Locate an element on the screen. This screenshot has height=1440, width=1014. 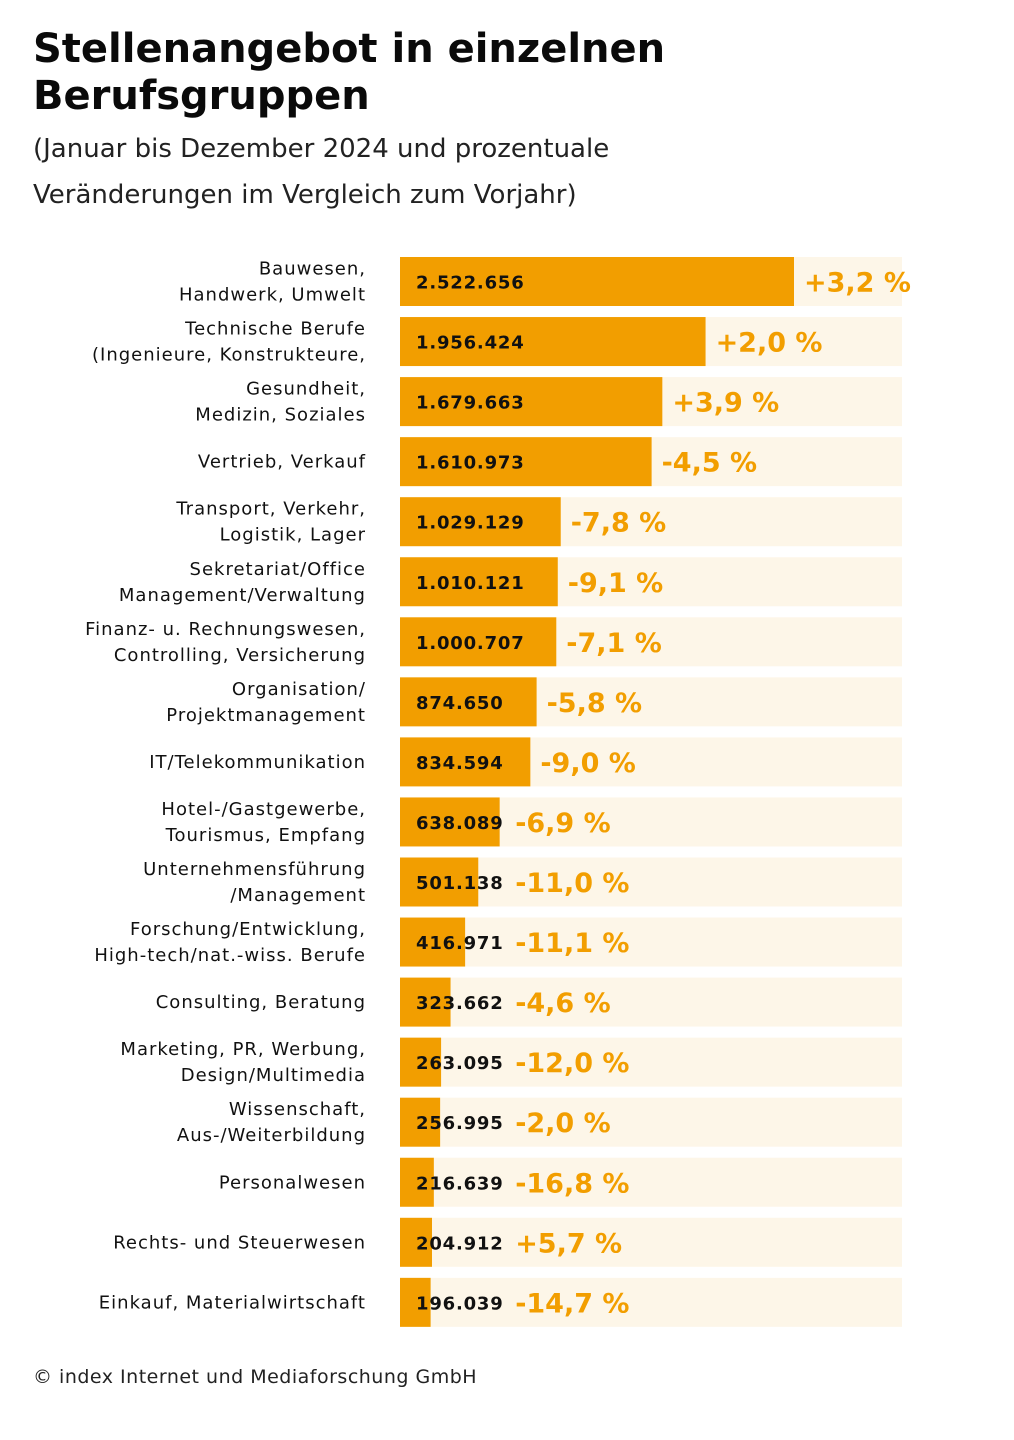
category-label-line: Transport, Verkehr, is located at coordinates (270, 509).